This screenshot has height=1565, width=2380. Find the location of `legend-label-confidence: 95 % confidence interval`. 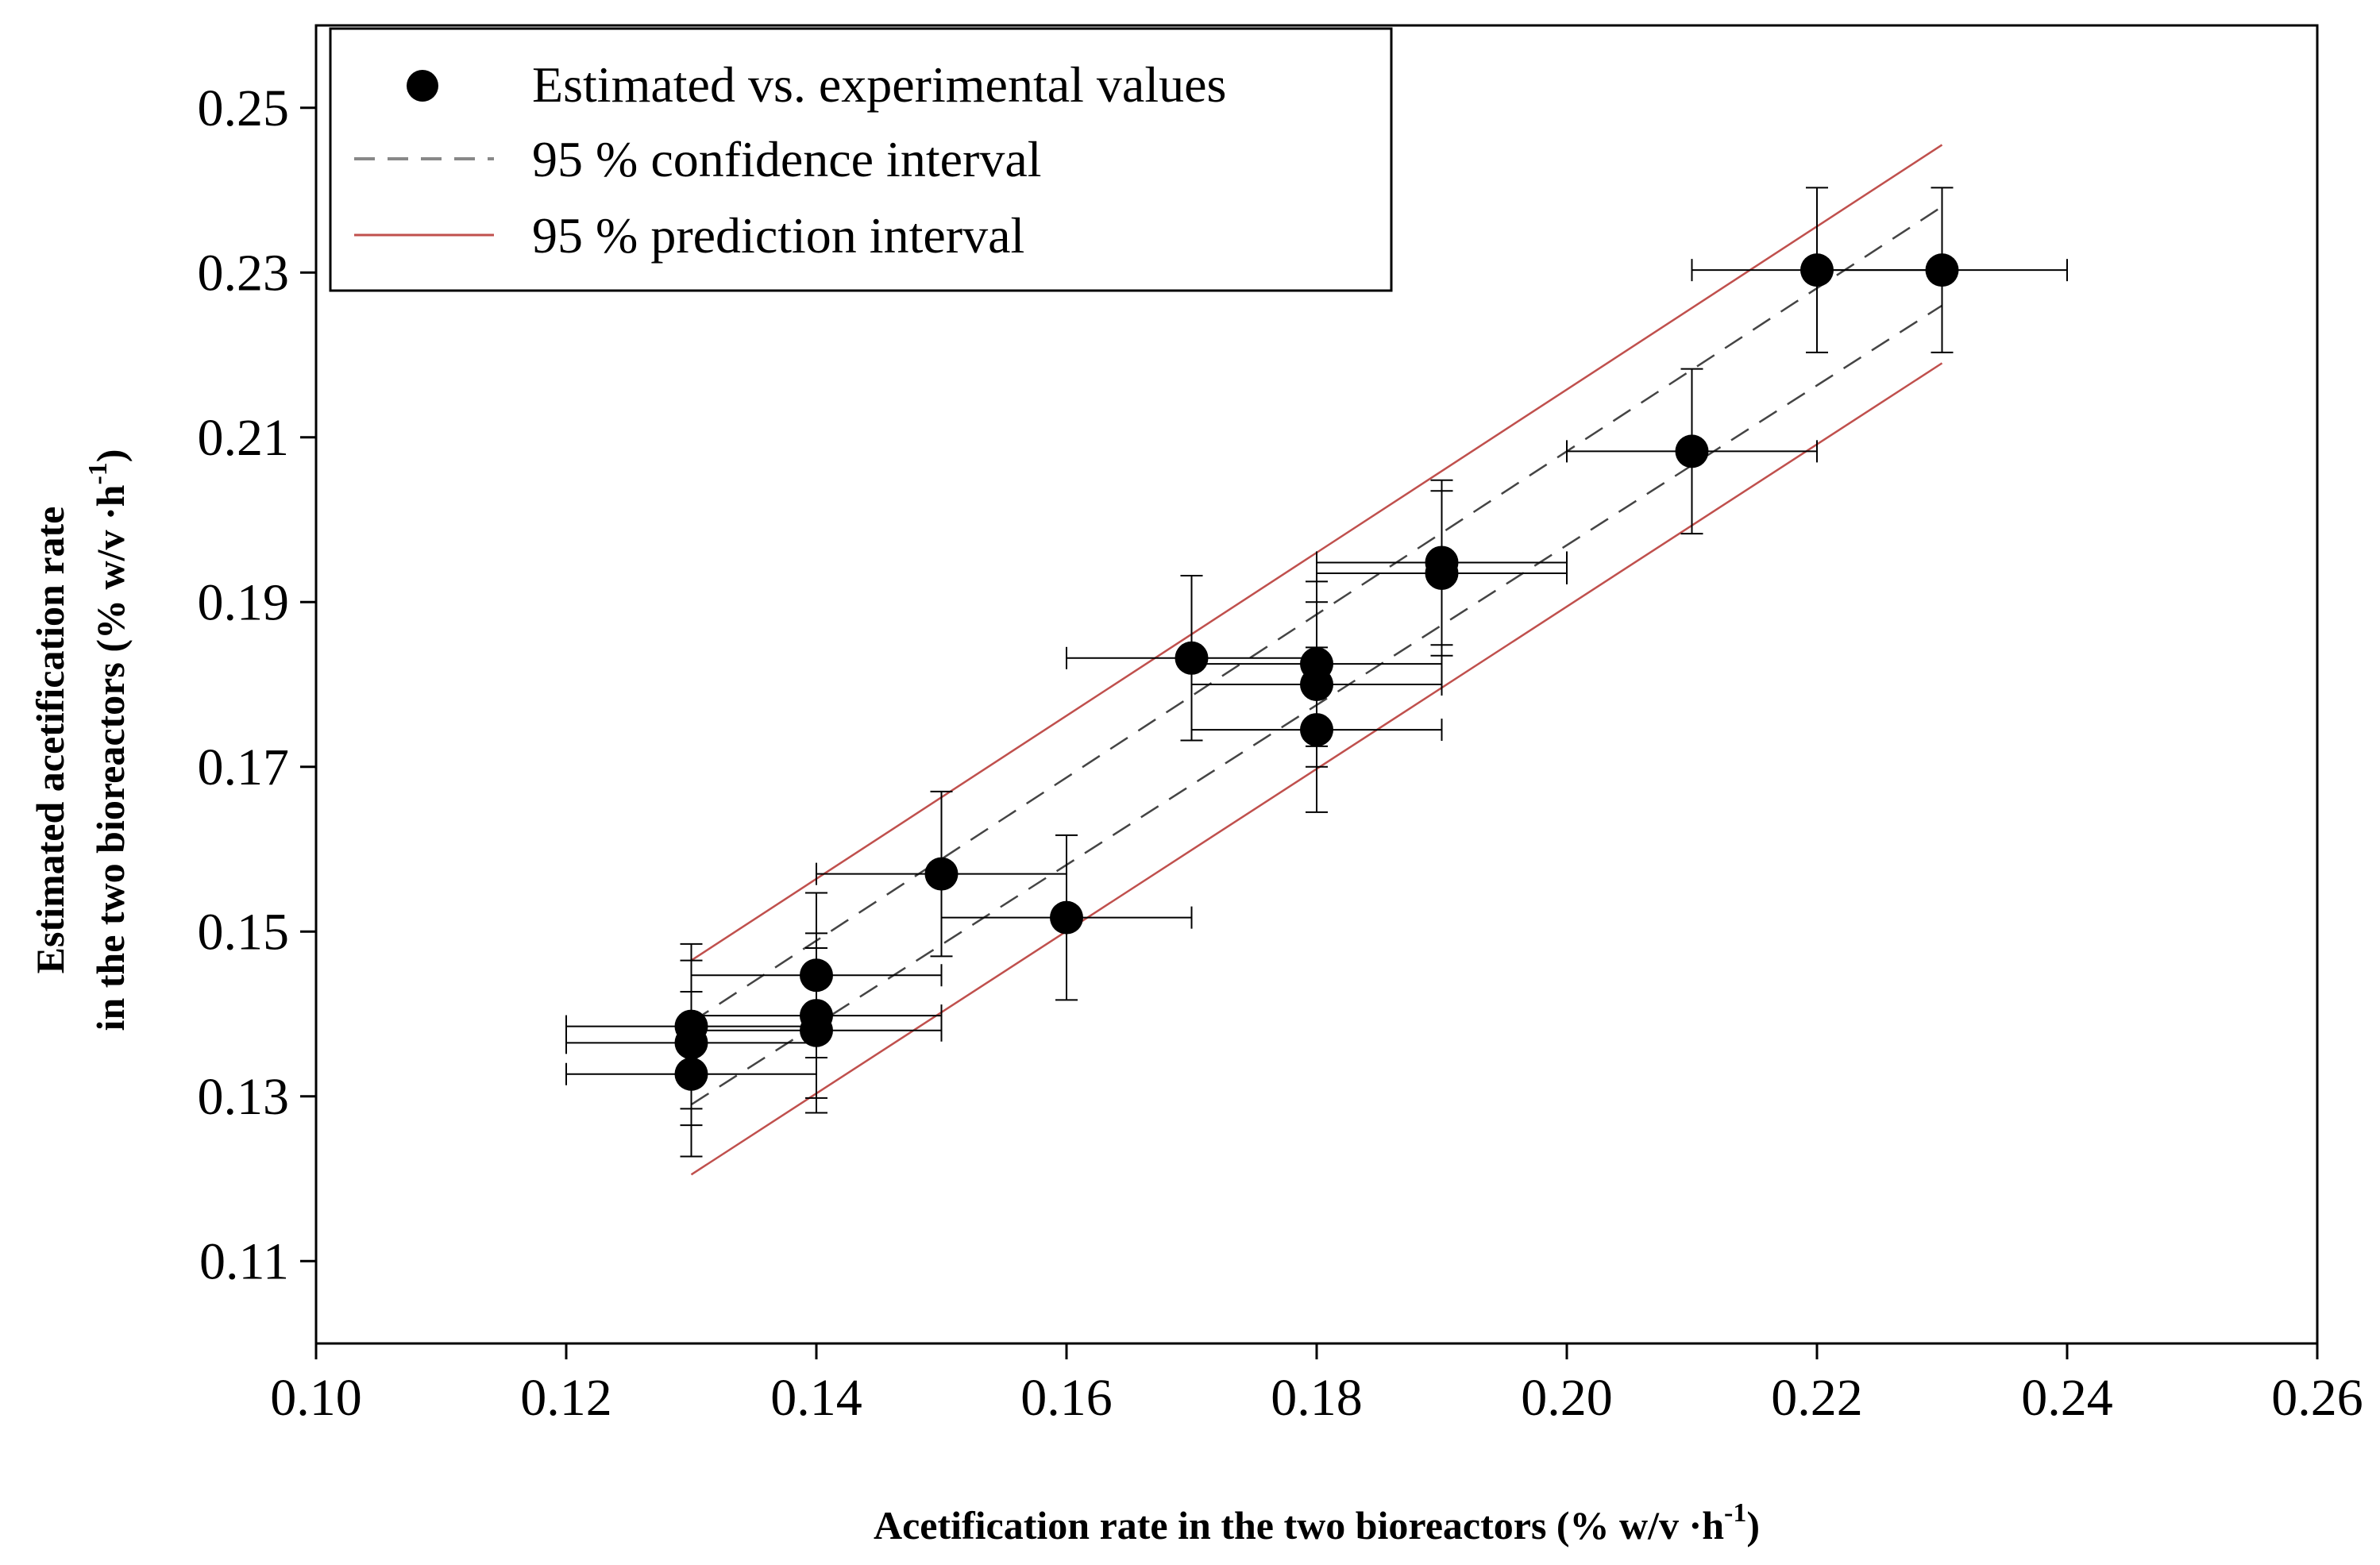

legend-label-confidence: 95 % confidence interval is located at coordinates (787, 159).